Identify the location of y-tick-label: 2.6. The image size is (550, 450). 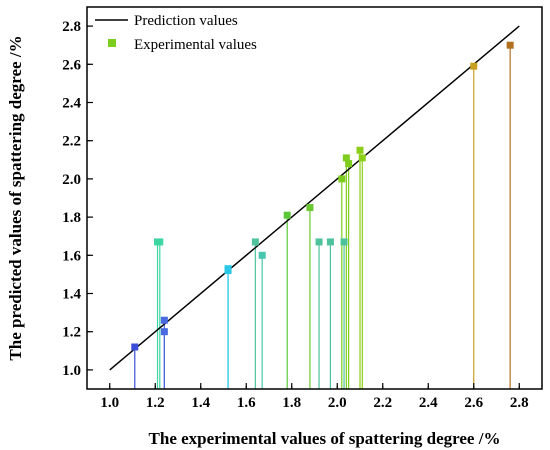
(71, 65).